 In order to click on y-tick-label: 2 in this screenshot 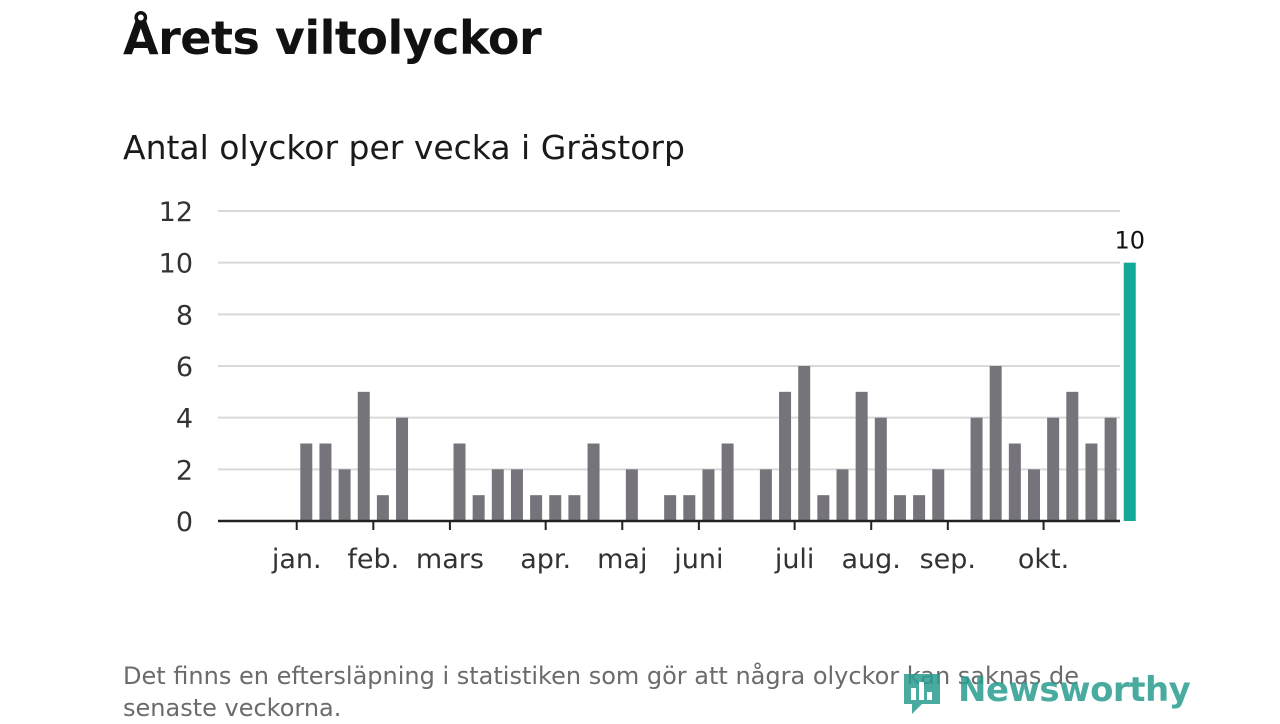, I will do `click(184, 470)`.